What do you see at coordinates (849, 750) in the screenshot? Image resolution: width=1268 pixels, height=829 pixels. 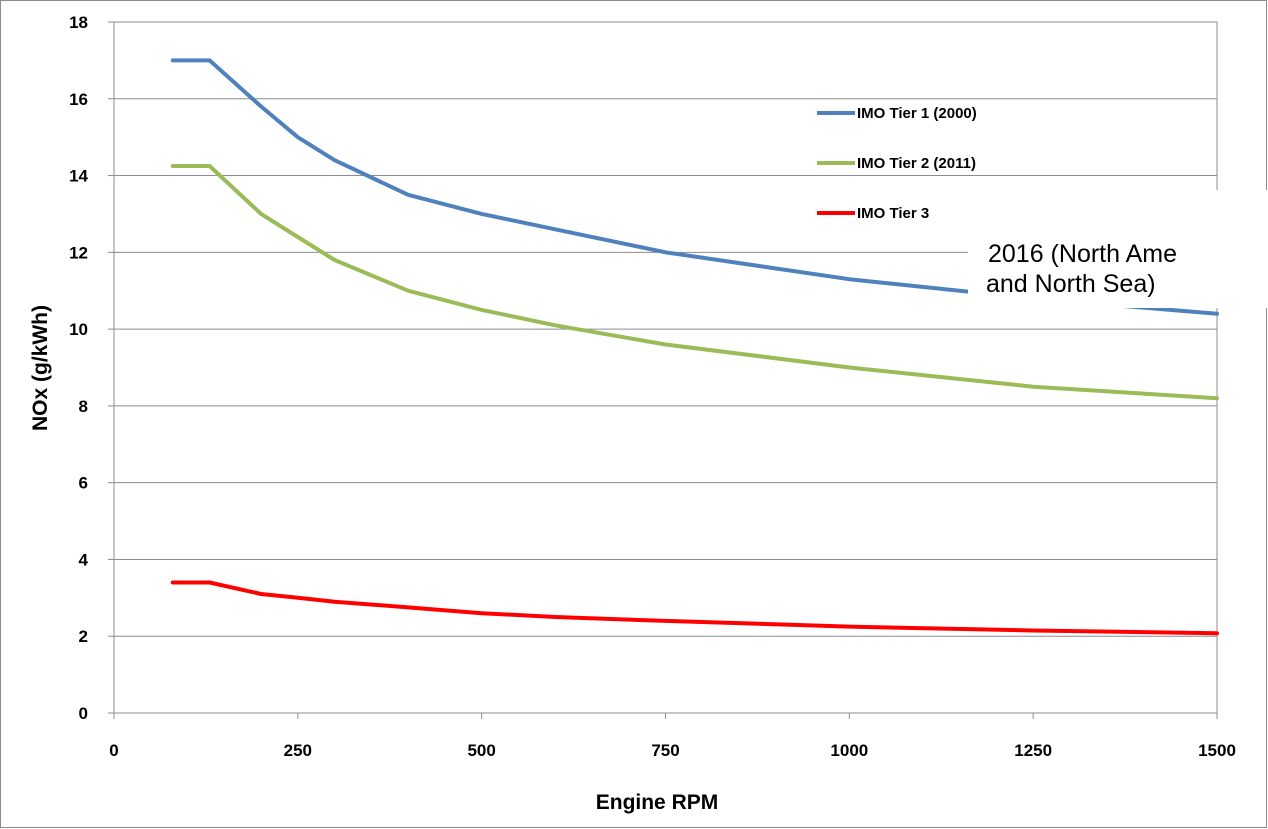 I see `x-tick-label-4: 1000` at bounding box center [849, 750].